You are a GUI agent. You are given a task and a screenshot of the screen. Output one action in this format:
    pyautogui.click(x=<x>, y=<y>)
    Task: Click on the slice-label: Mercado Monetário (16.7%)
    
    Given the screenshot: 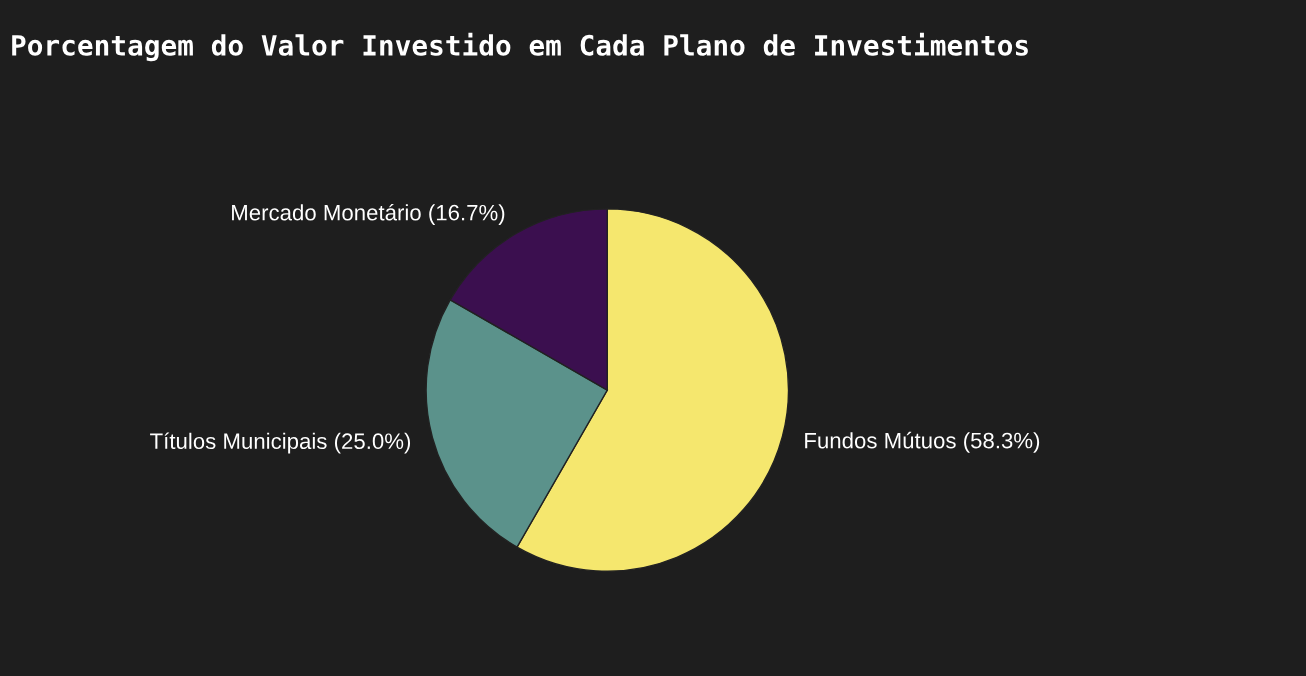 What is the action you would take?
    pyautogui.click(x=368, y=214)
    